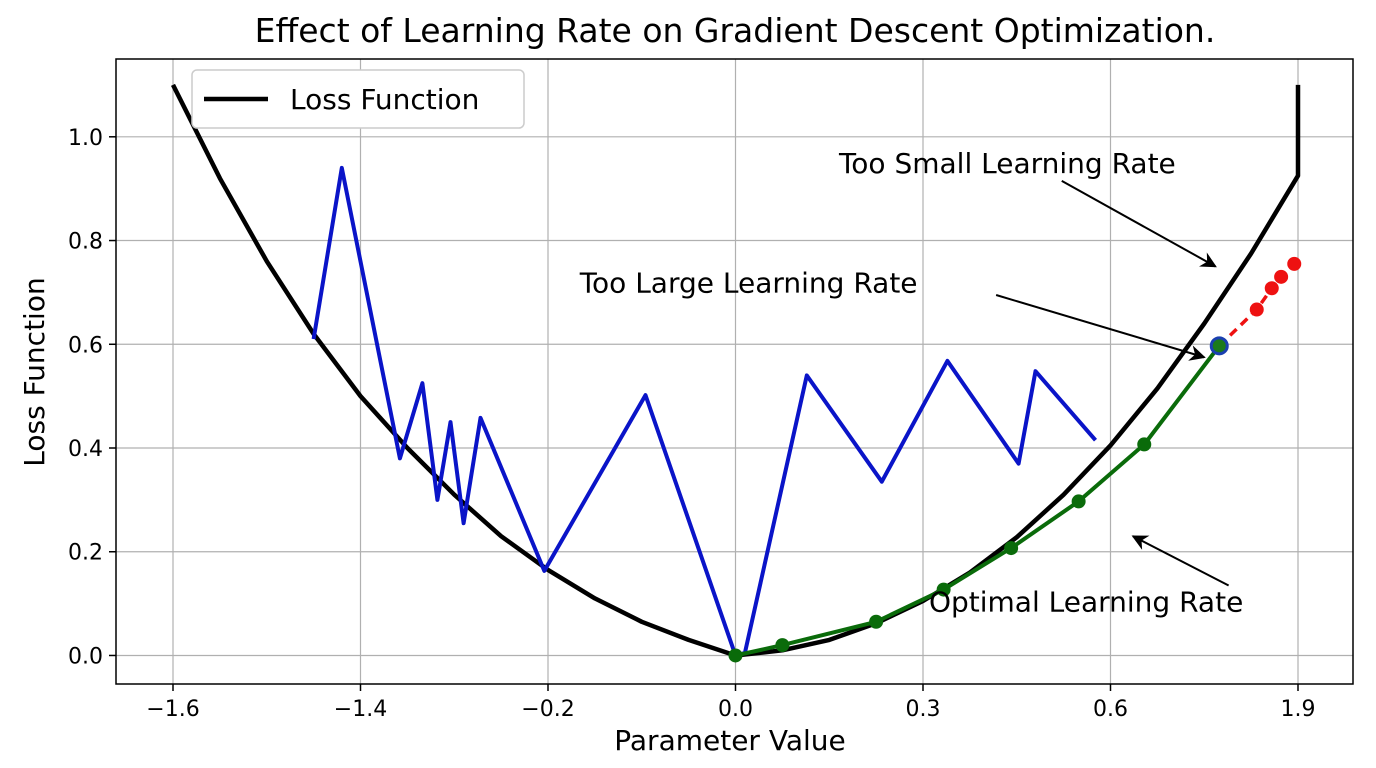  I want to click on annotation-arrow-small, so click(1139, 224).